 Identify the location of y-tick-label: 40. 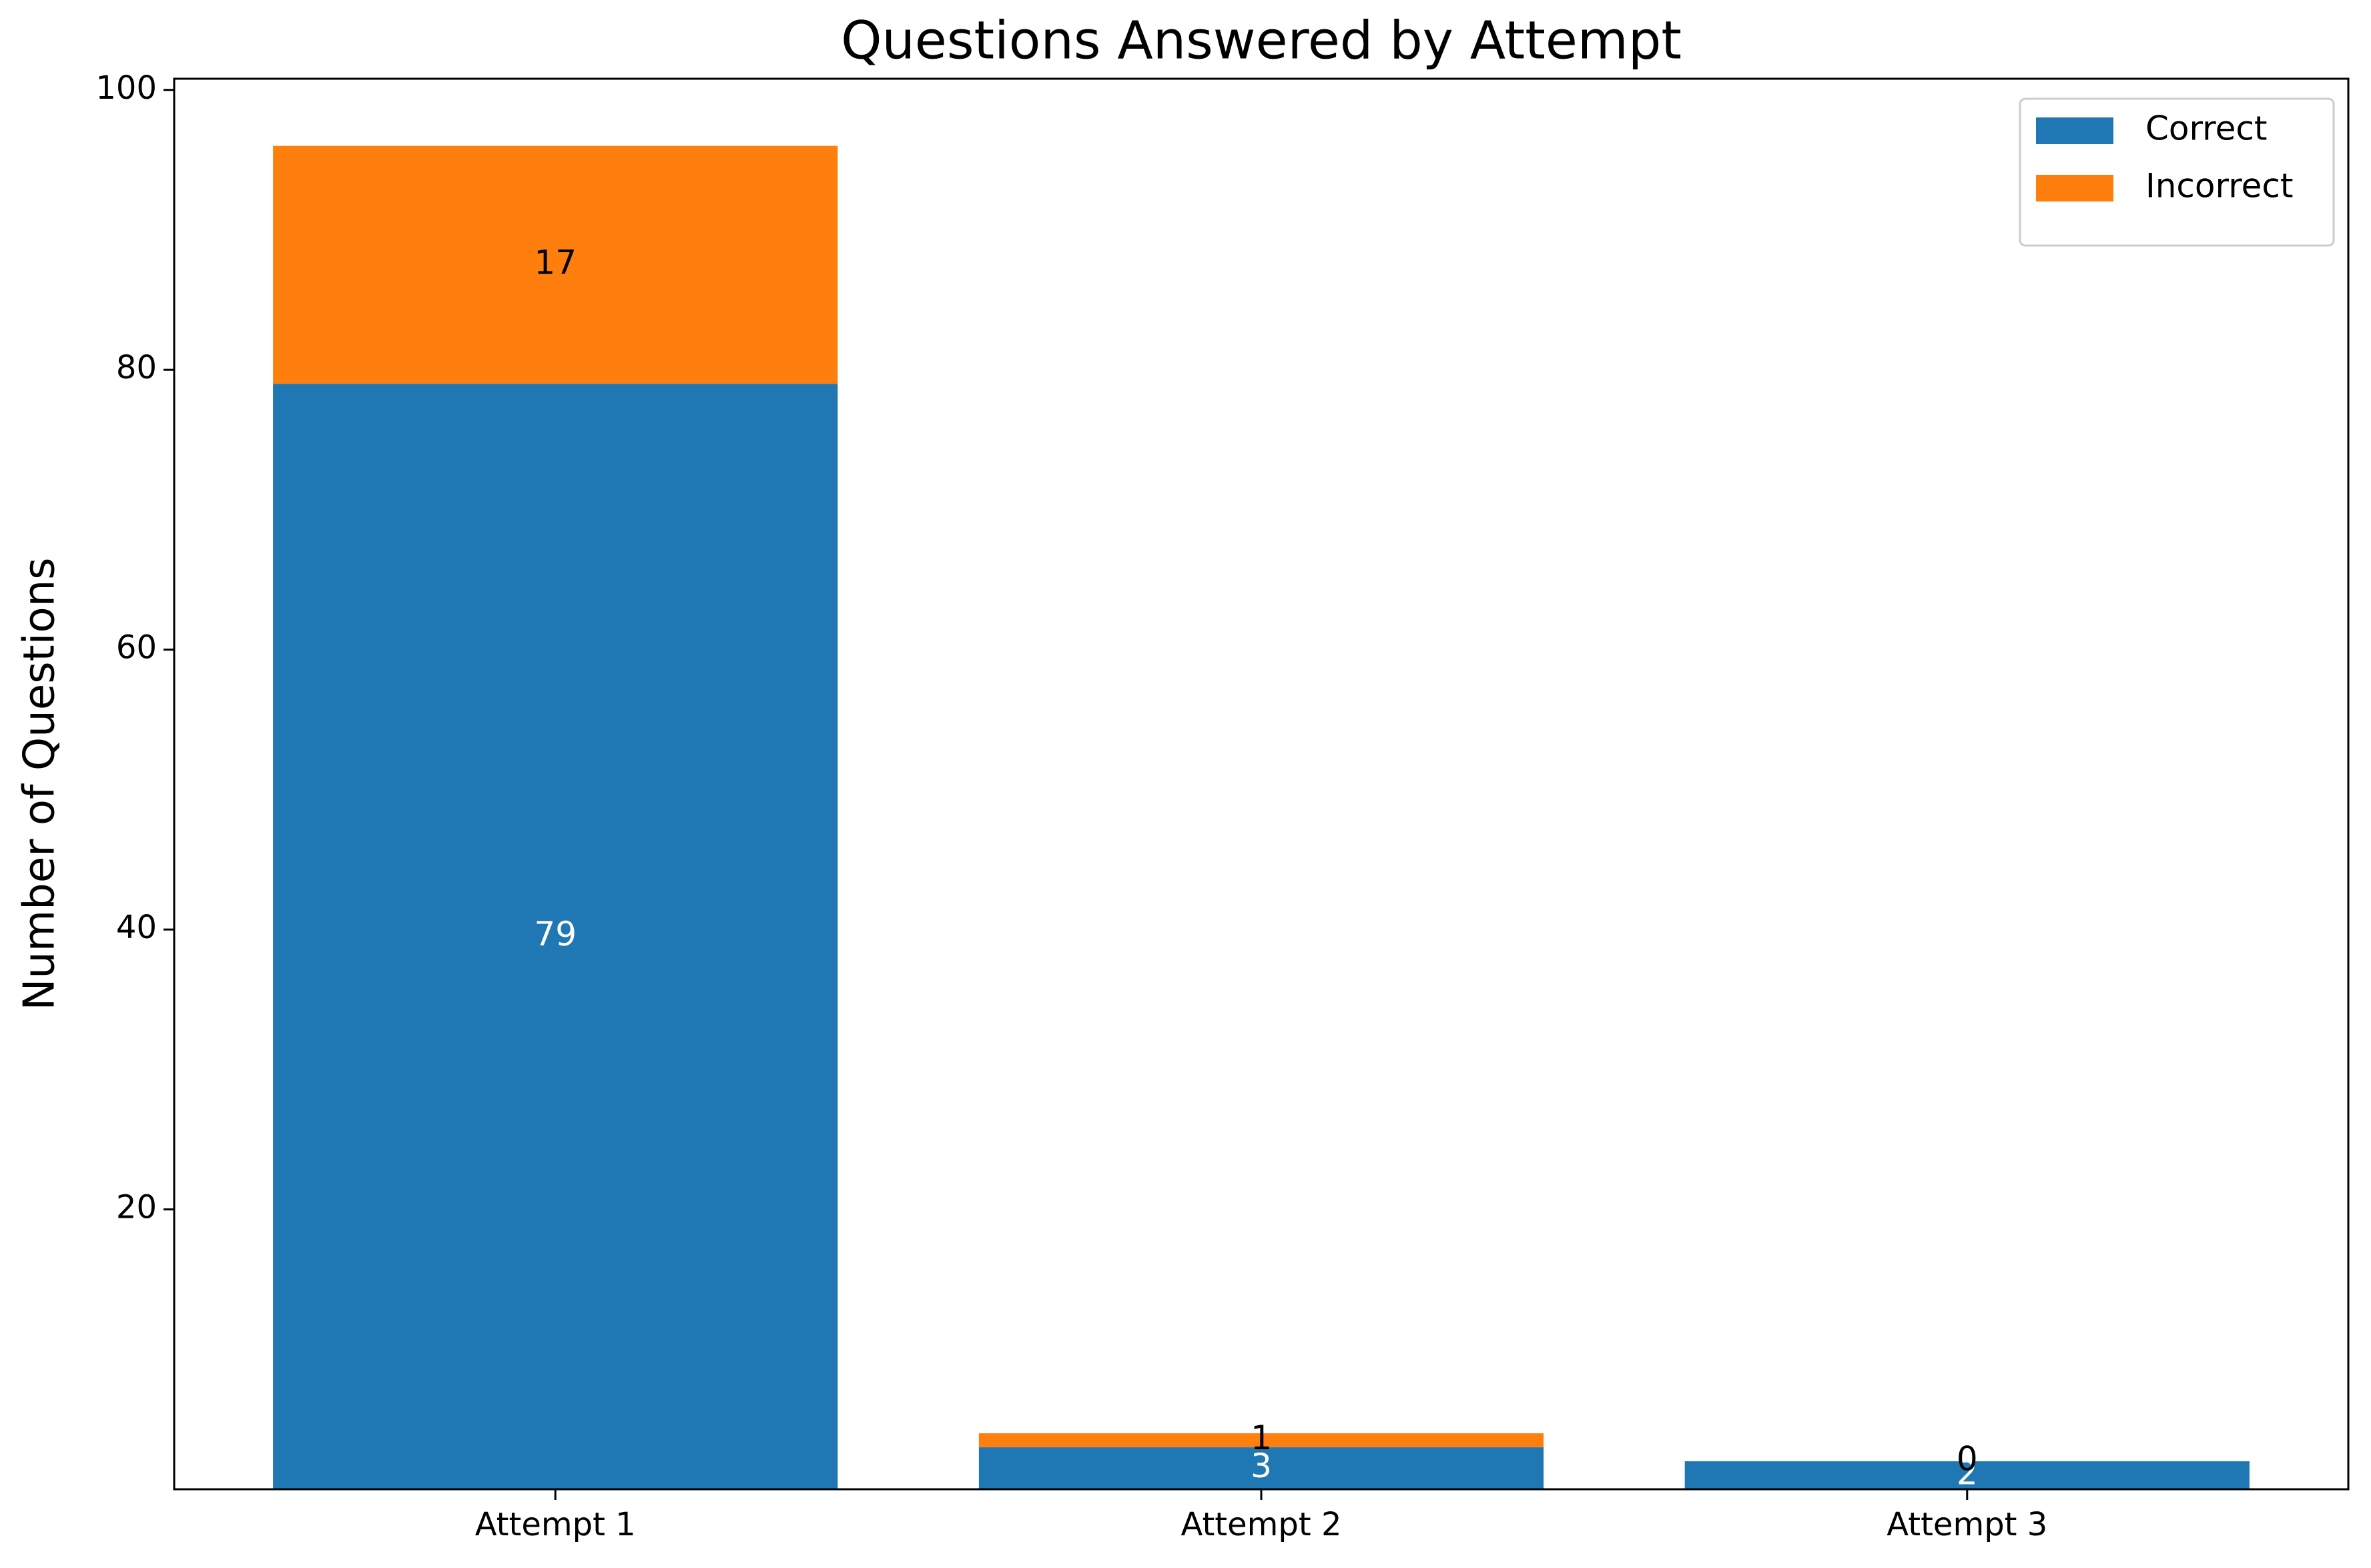
(136, 928).